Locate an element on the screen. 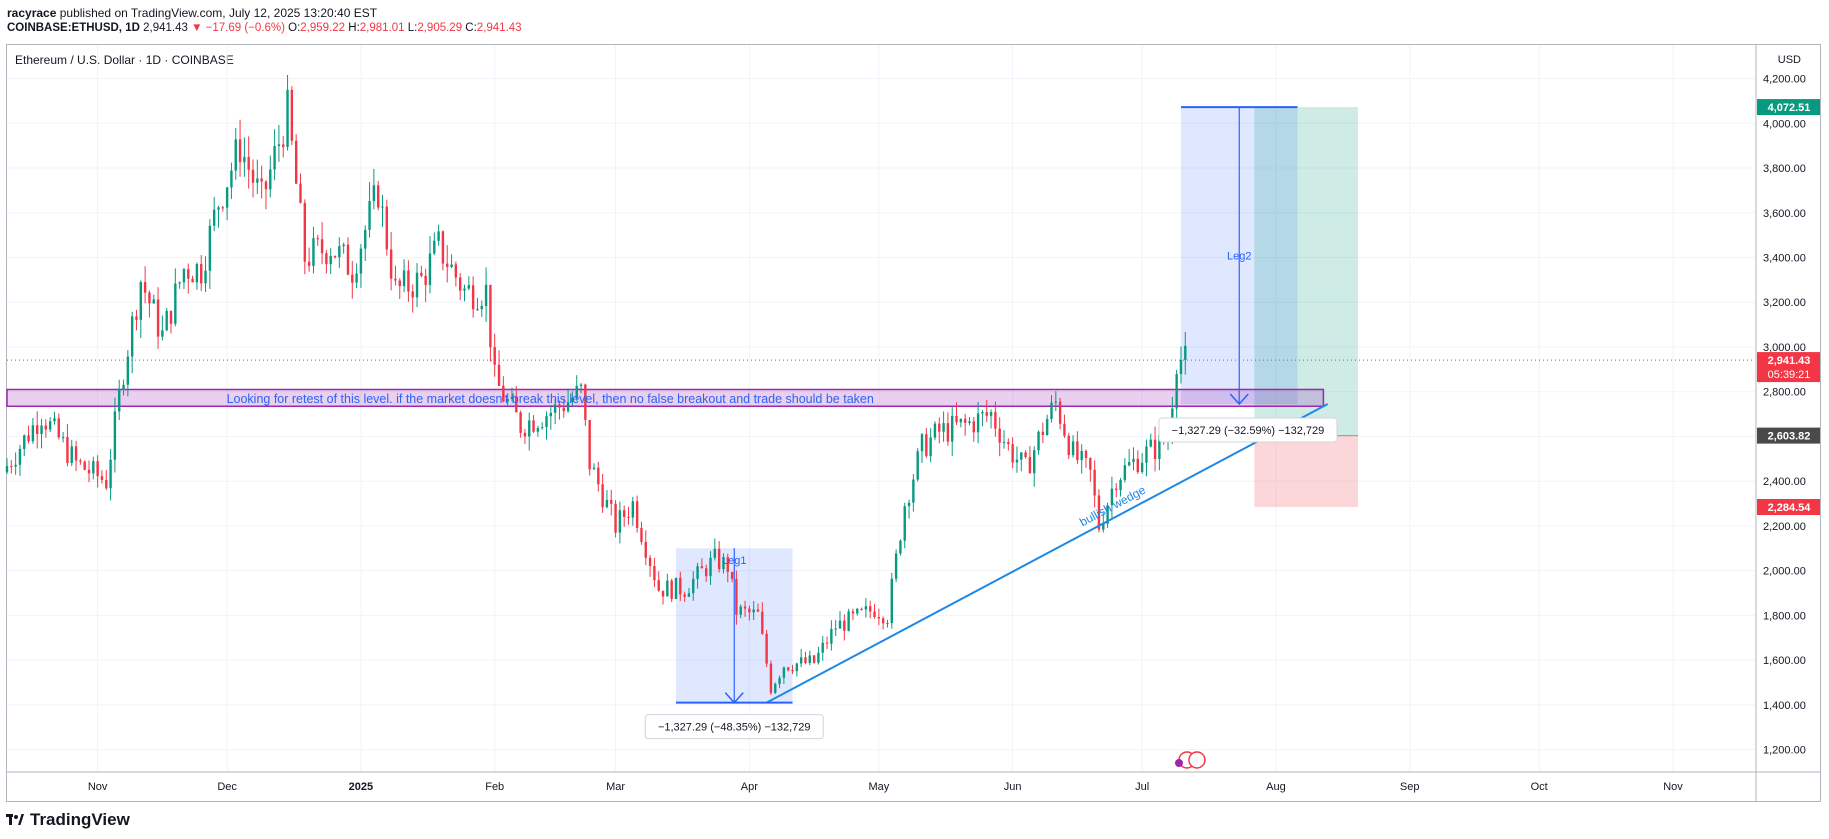 This screenshot has width=1829, height=839. y-tick-label: 2,800.00 is located at coordinates (1784, 393).